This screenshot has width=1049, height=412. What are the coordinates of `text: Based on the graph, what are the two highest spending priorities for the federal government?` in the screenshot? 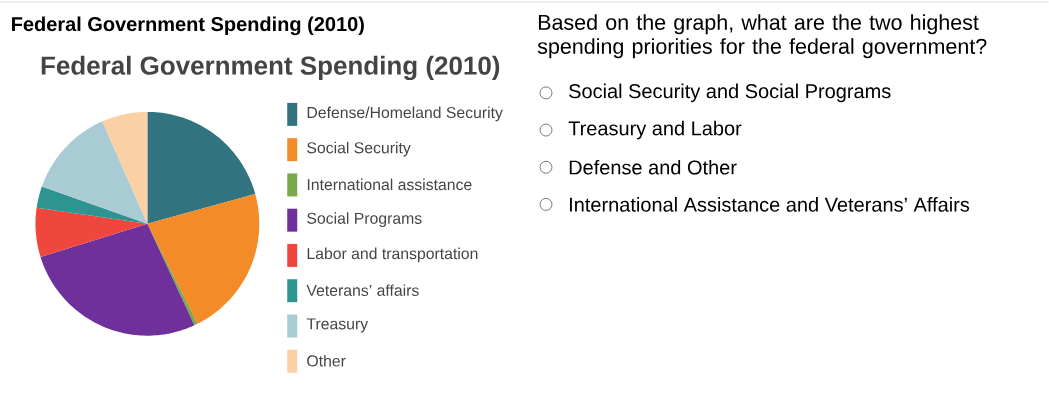 It's located at (762, 36).